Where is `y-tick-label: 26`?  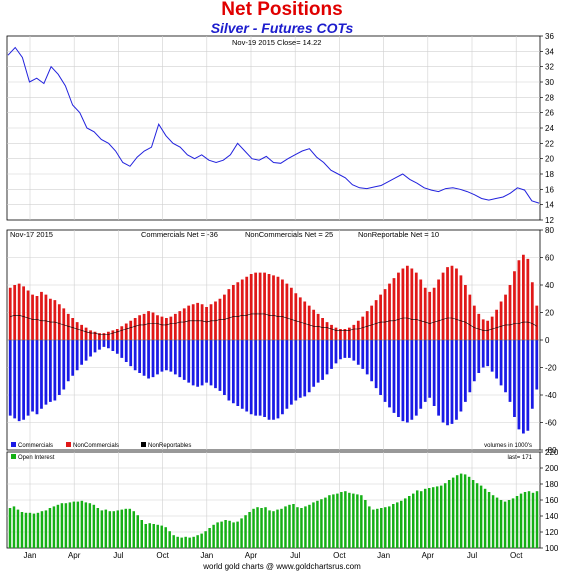 y-tick-label: 26 is located at coordinates (549, 113).